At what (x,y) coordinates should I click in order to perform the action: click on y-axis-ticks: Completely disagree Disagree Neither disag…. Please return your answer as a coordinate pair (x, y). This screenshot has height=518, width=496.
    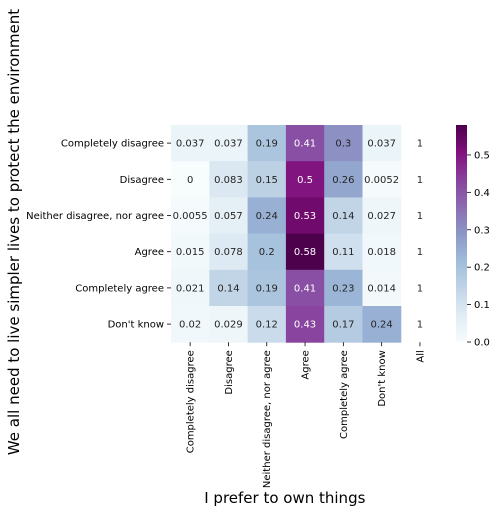
    Looking at the image, I should click on (98, 235).